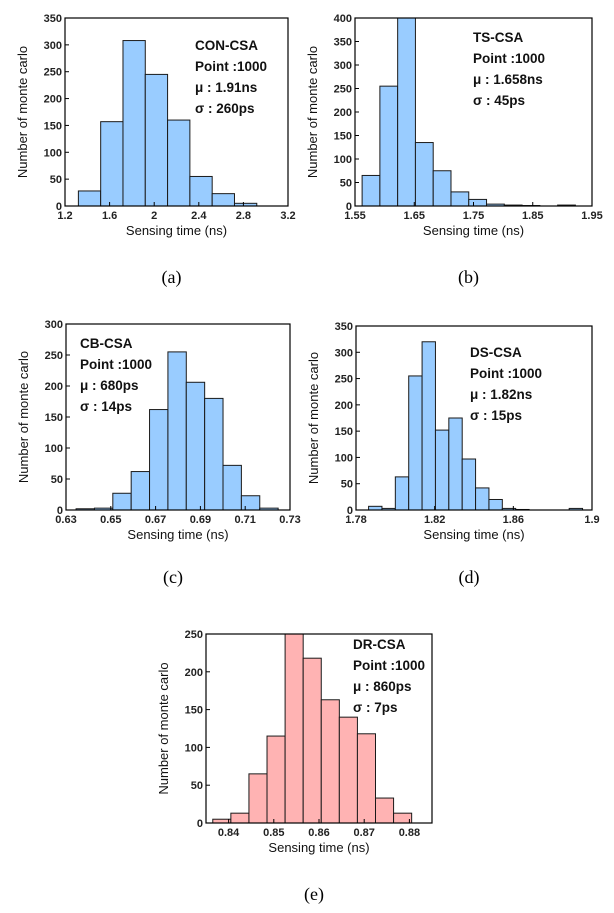 The width and height of the screenshot is (614, 913). I want to click on x-tick-label: 1.6, so click(109, 216).